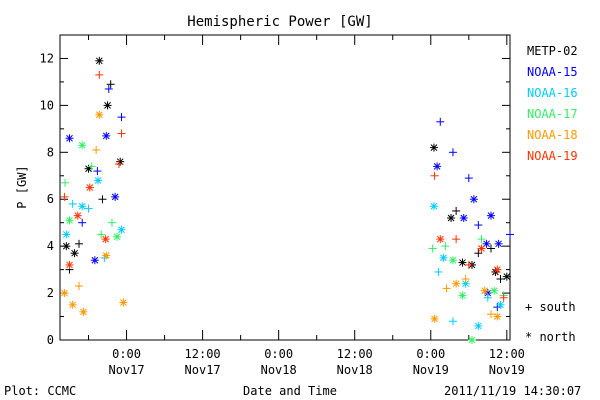  I want to click on chart-title: Hemispheric Power [GW], so click(280, 22).